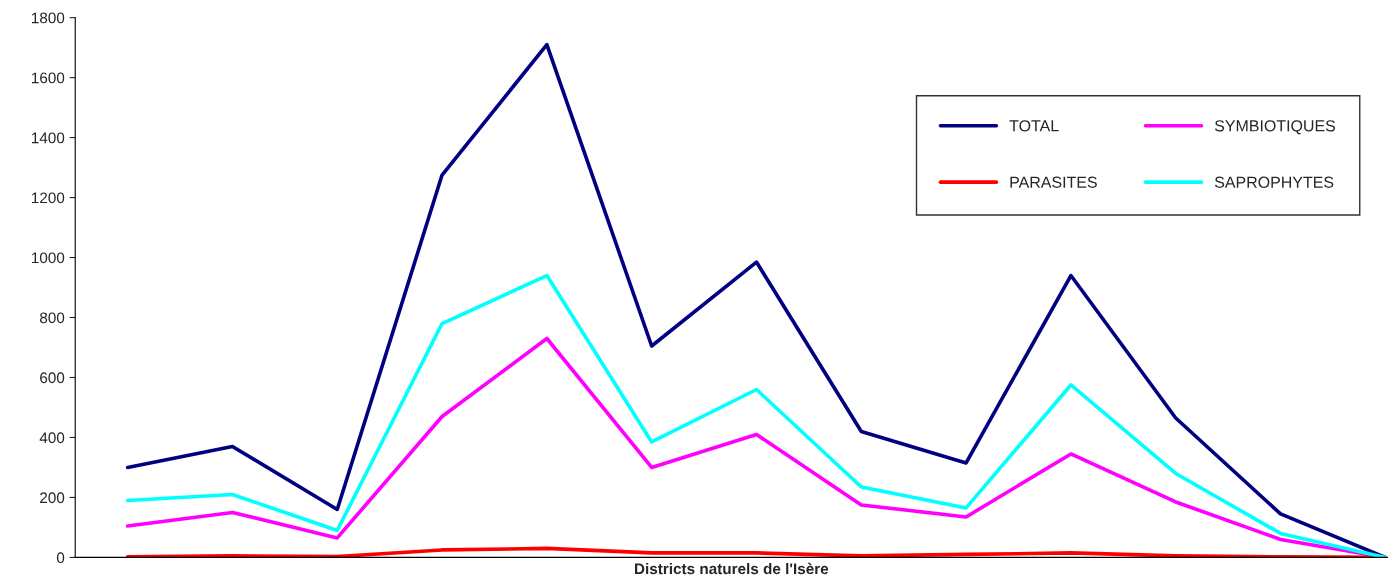 Image resolution: width=1393 pixels, height=588 pixels. I want to click on y-tick-label: 0, so click(60, 558).